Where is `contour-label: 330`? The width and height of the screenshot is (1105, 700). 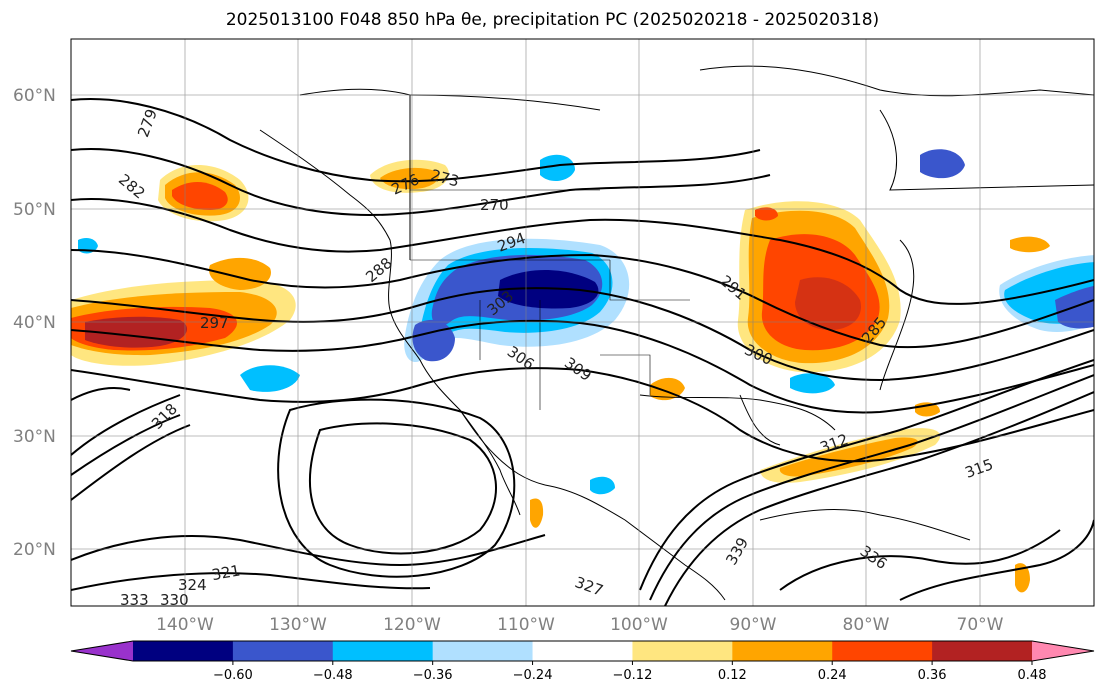
contour-label: 330 is located at coordinates (174, 600).